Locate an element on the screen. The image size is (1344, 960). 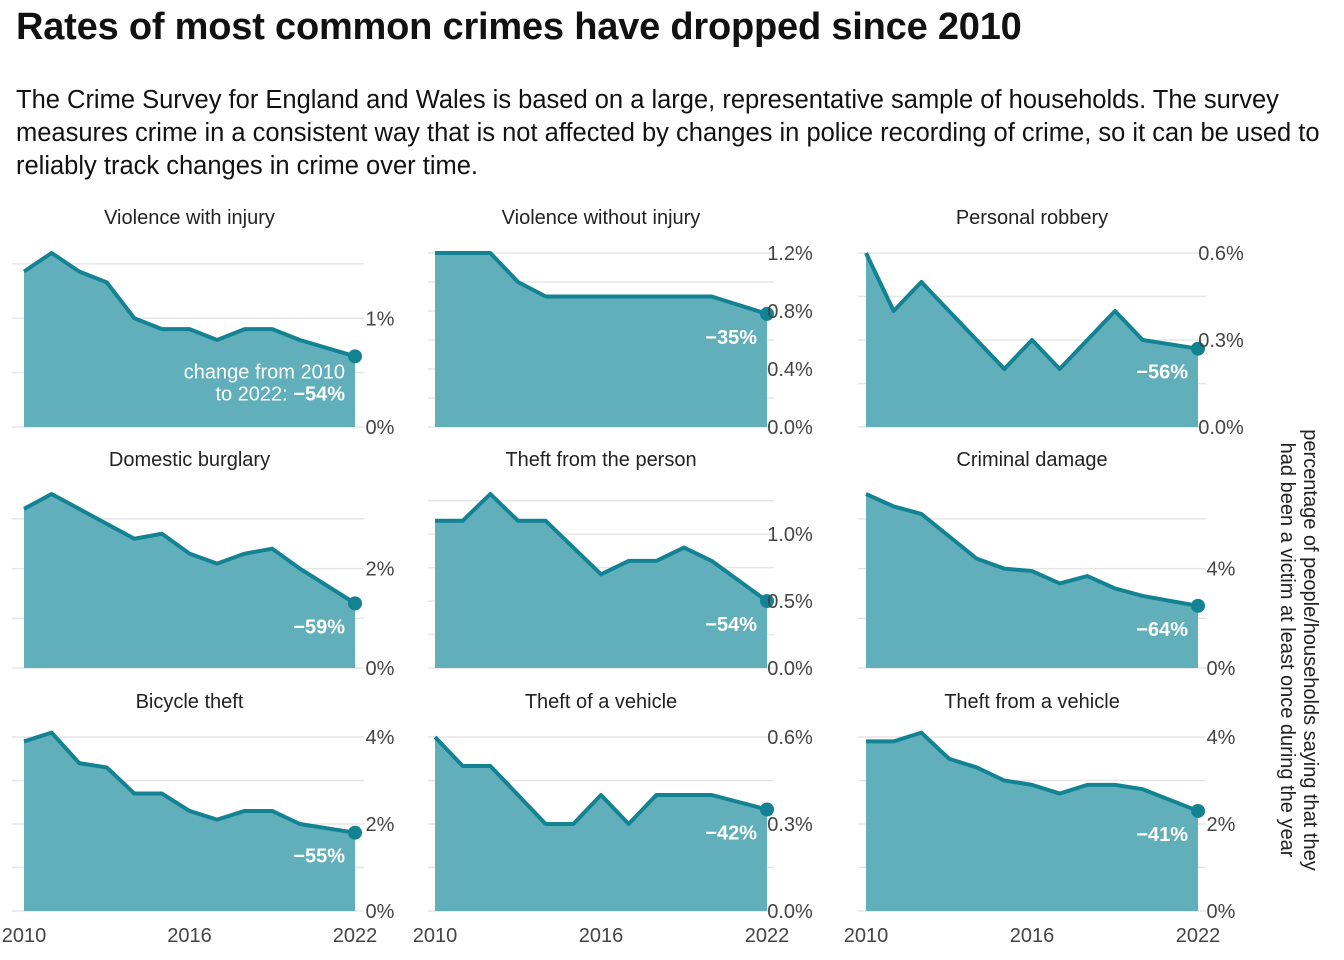
y-tick-label: 0.8% is located at coordinates (790, 312).